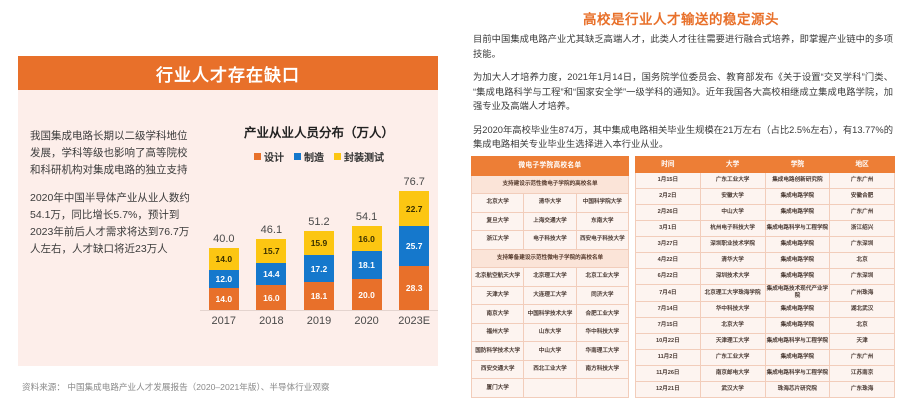 The image size is (907, 408). I want to click on table-cell-time: 7月15日, so click(668, 325).